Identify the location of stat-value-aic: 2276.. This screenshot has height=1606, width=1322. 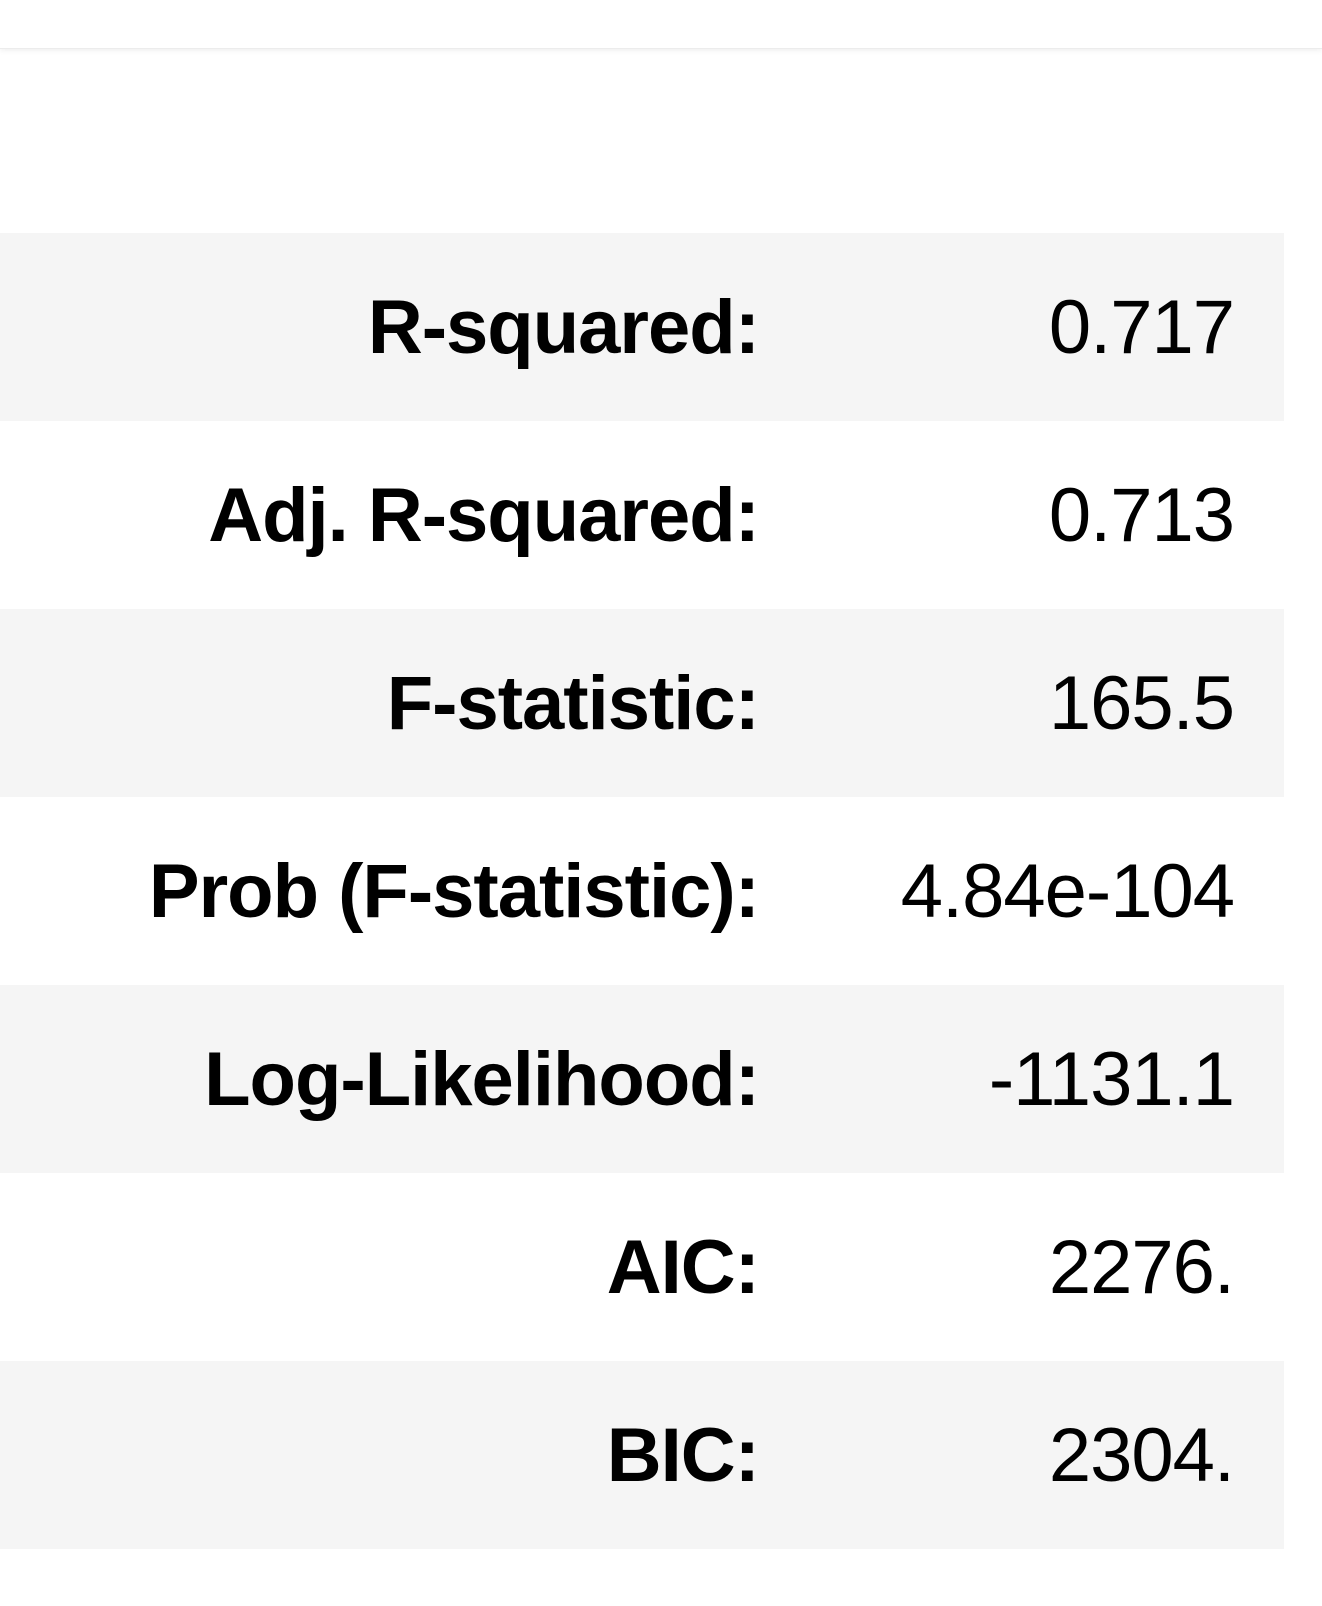
(1141, 1267).